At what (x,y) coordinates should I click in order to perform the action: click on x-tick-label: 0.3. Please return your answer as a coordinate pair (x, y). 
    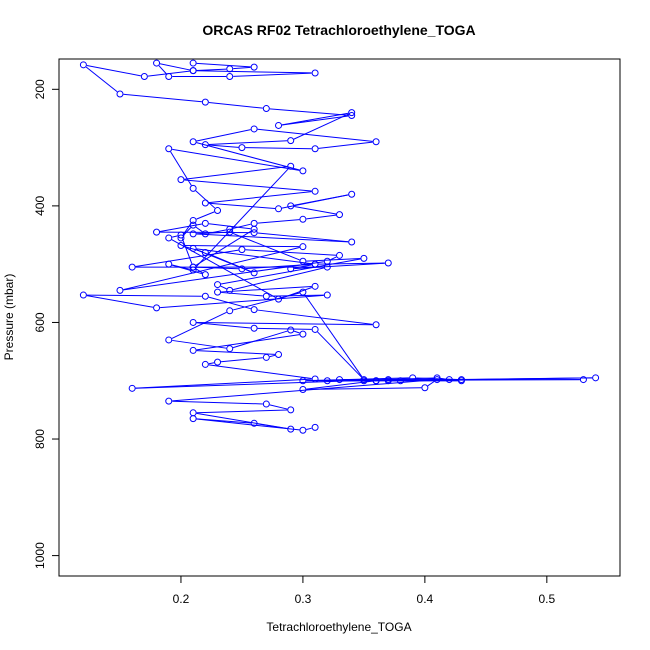
    Looking at the image, I should click on (303, 599).